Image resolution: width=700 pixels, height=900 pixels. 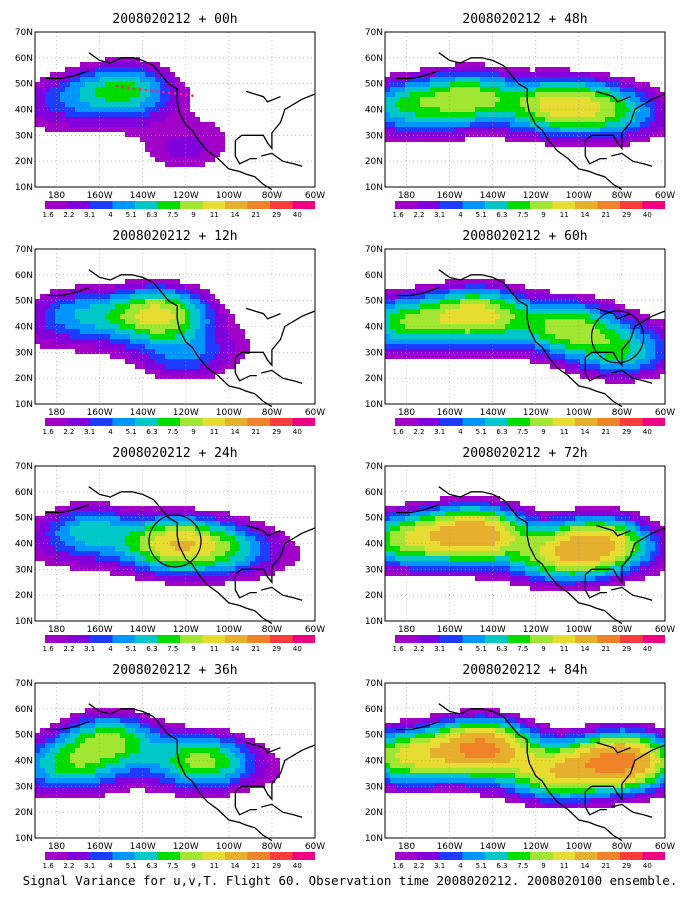 What do you see at coordinates (152, 90) in the screenshot?
I see `flight-track-point` at bounding box center [152, 90].